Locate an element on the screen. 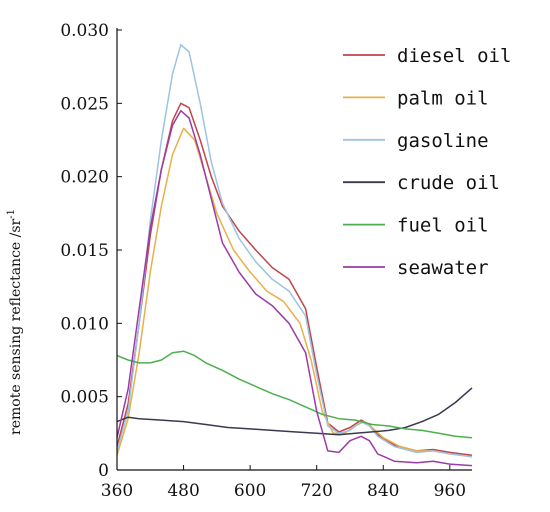  y-tick-label: 0.025 is located at coordinates (84, 104).